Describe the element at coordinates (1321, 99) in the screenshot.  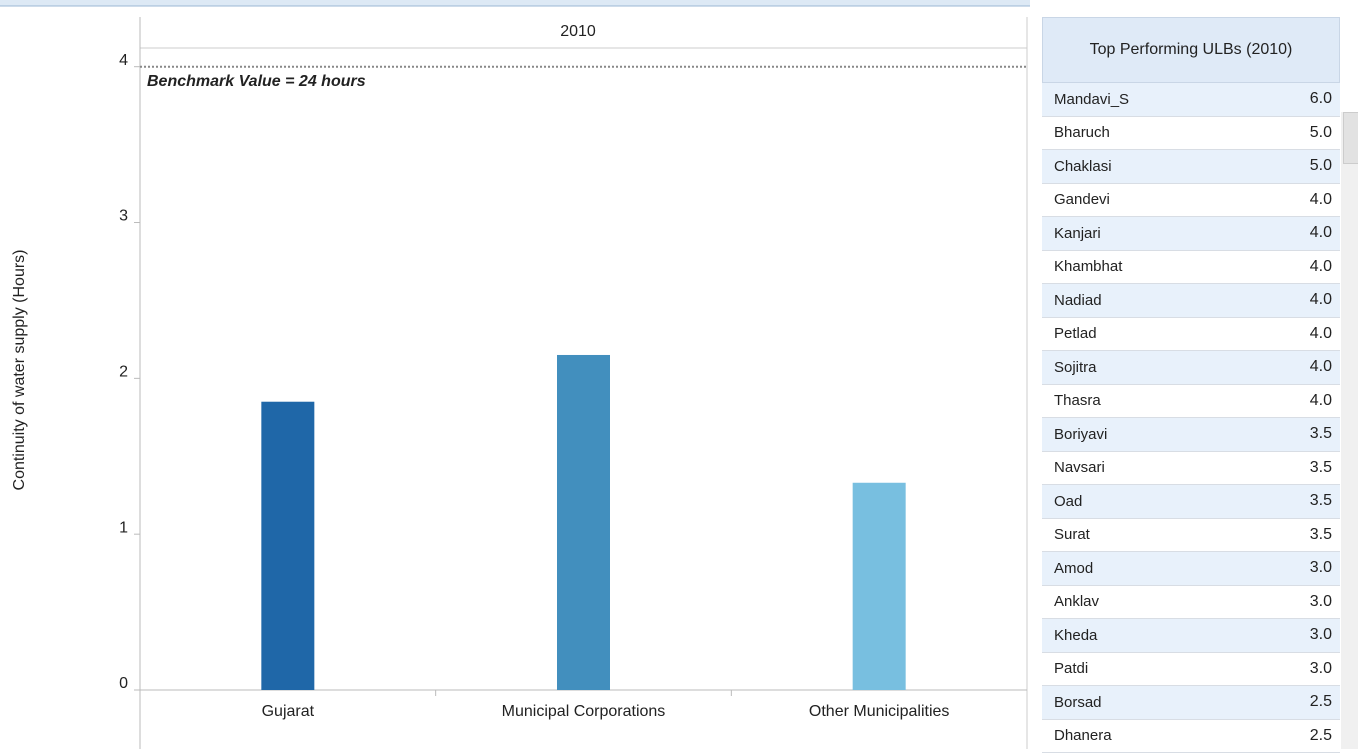
I see `cell-value: 6.0` at that location.